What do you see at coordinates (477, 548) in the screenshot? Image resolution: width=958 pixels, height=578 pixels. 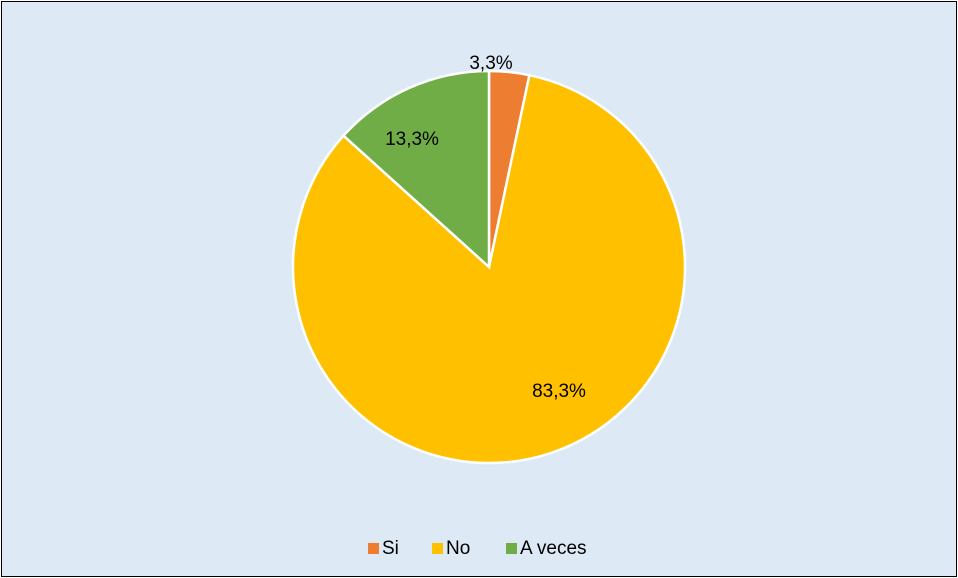 I see `legend: Si No A veces` at bounding box center [477, 548].